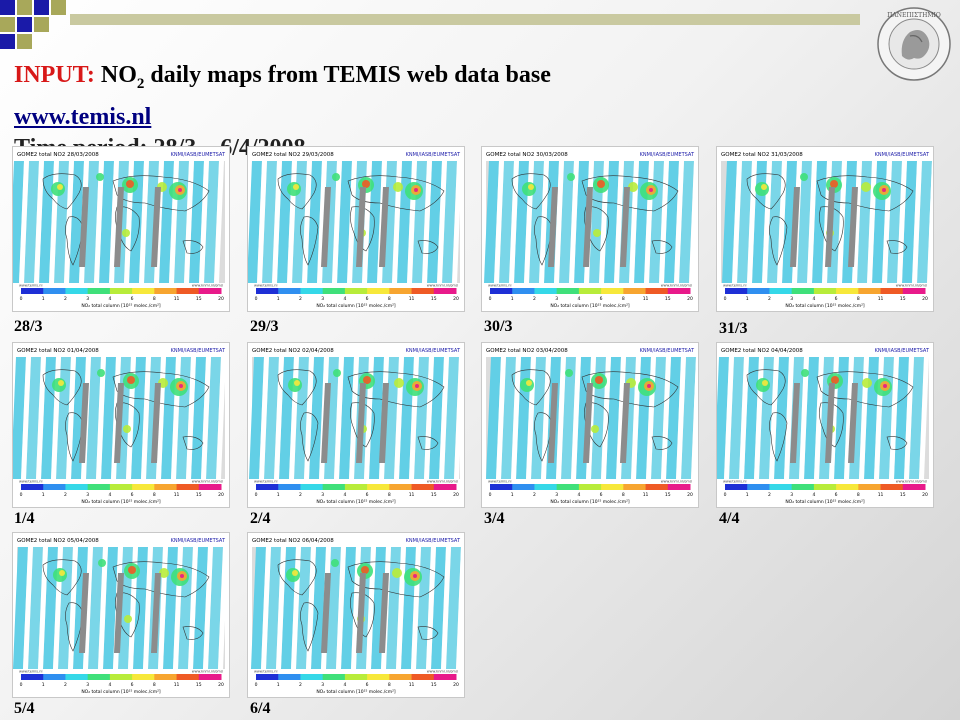 Image resolution: width=960 pixels, height=720 pixels. I want to click on title-rest: daily maps from TEMIS web data base, so click(350, 75).